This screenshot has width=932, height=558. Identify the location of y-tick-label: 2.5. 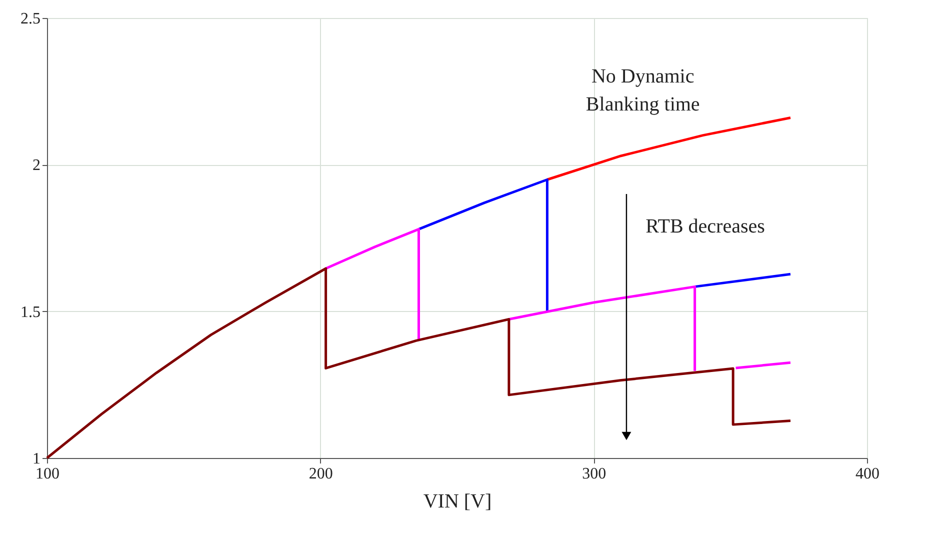
(30, 19).